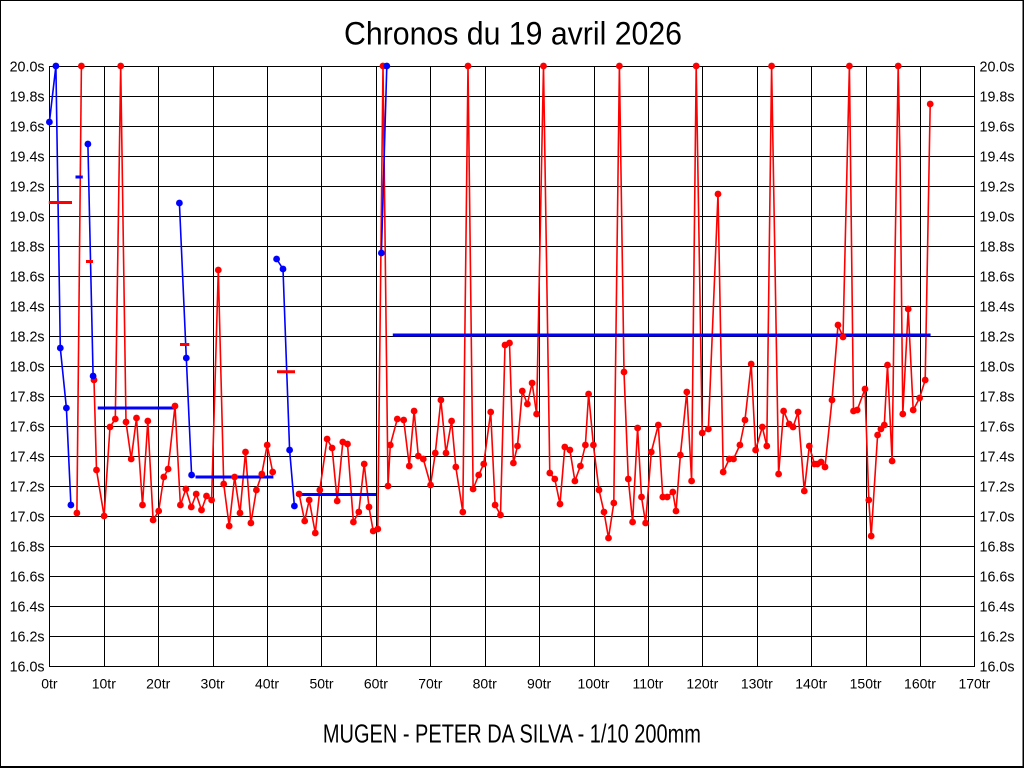  What do you see at coordinates (213, 683) in the screenshot?
I see `svg-text: 30tr` at bounding box center [213, 683].